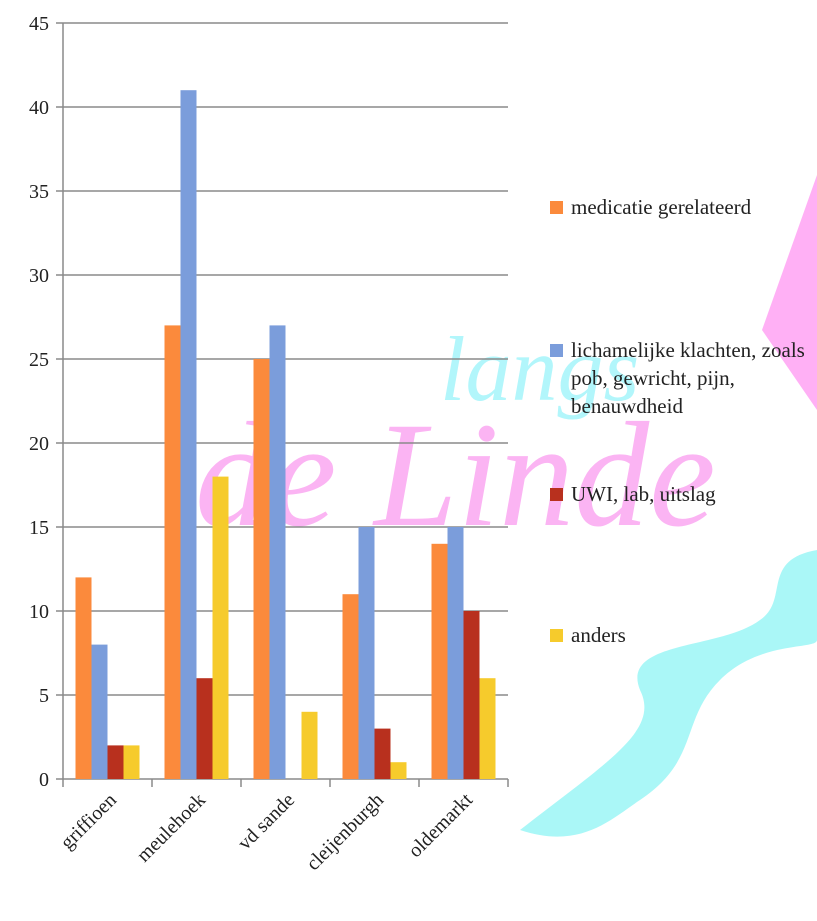  I want to click on legend-label: UWI, lab, uitslag, so click(643, 494).